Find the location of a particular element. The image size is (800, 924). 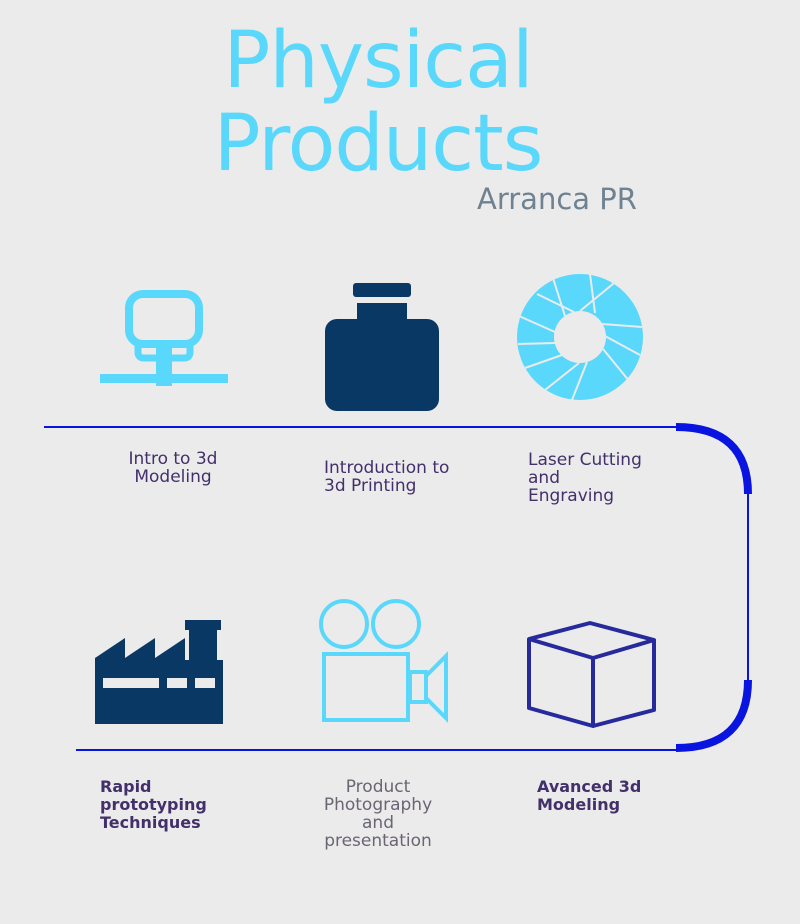

top-curve is located at coordinates (713, 459).